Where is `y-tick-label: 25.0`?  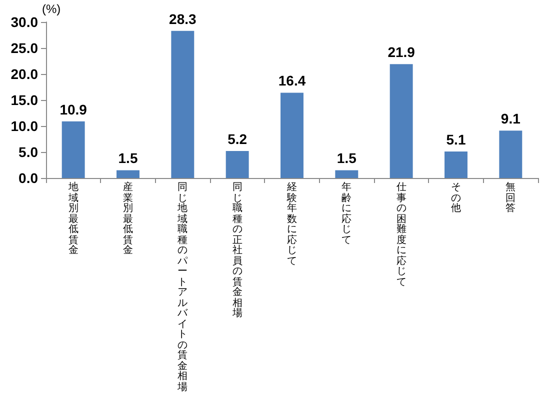 y-tick-label: 25.0 is located at coordinates (24, 48).